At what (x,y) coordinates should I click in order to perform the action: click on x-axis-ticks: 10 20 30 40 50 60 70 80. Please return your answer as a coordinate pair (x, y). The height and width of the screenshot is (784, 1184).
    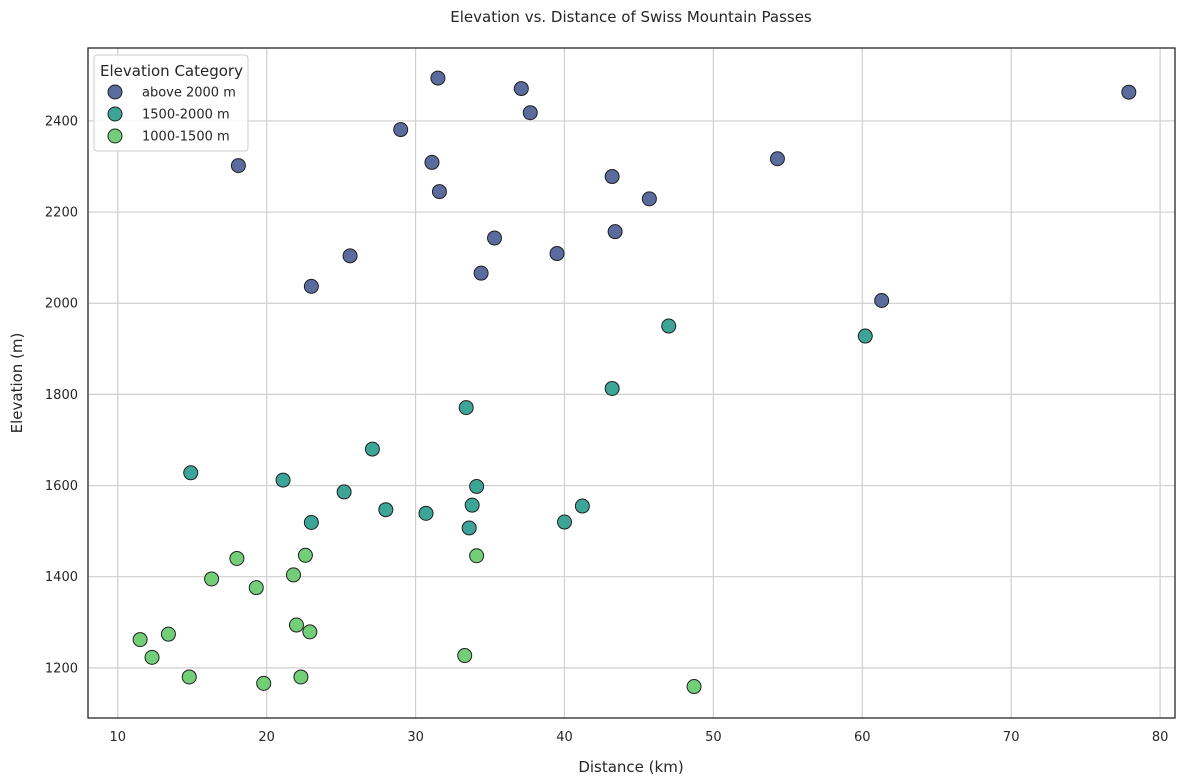
    Looking at the image, I should click on (639, 737).